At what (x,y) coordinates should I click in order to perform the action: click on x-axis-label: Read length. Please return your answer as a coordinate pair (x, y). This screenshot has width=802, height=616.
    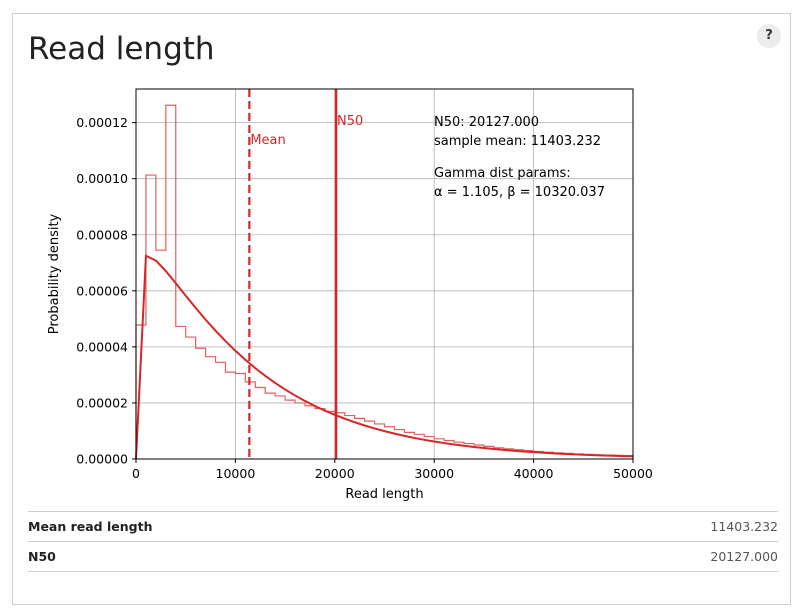
    Looking at the image, I should click on (384, 494).